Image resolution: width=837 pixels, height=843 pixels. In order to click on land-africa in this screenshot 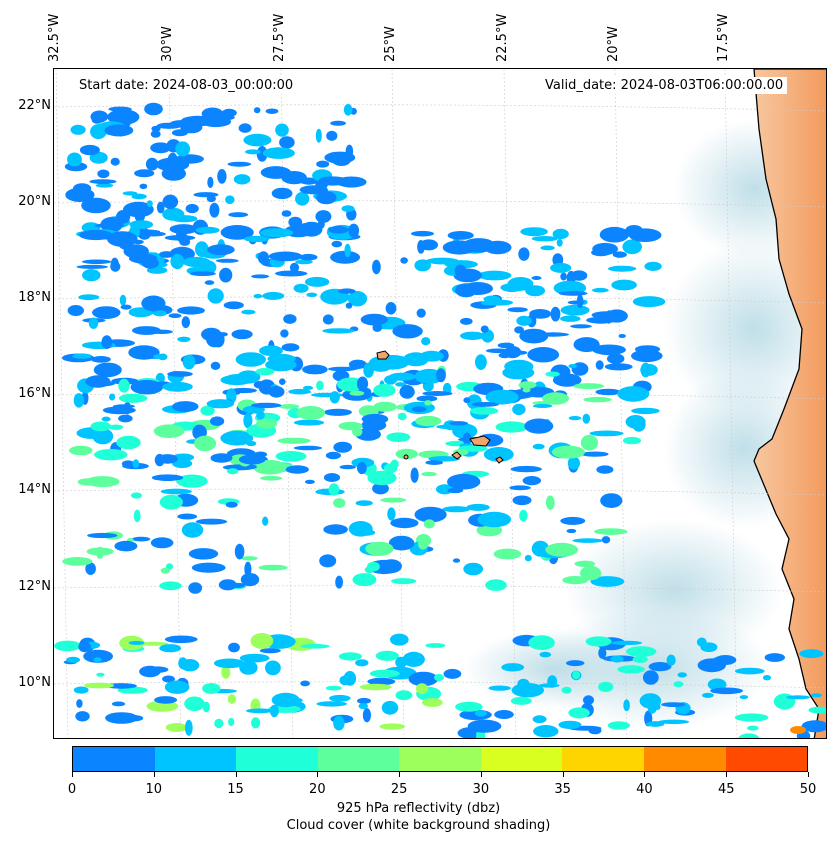, I will do `click(789, 403)`.